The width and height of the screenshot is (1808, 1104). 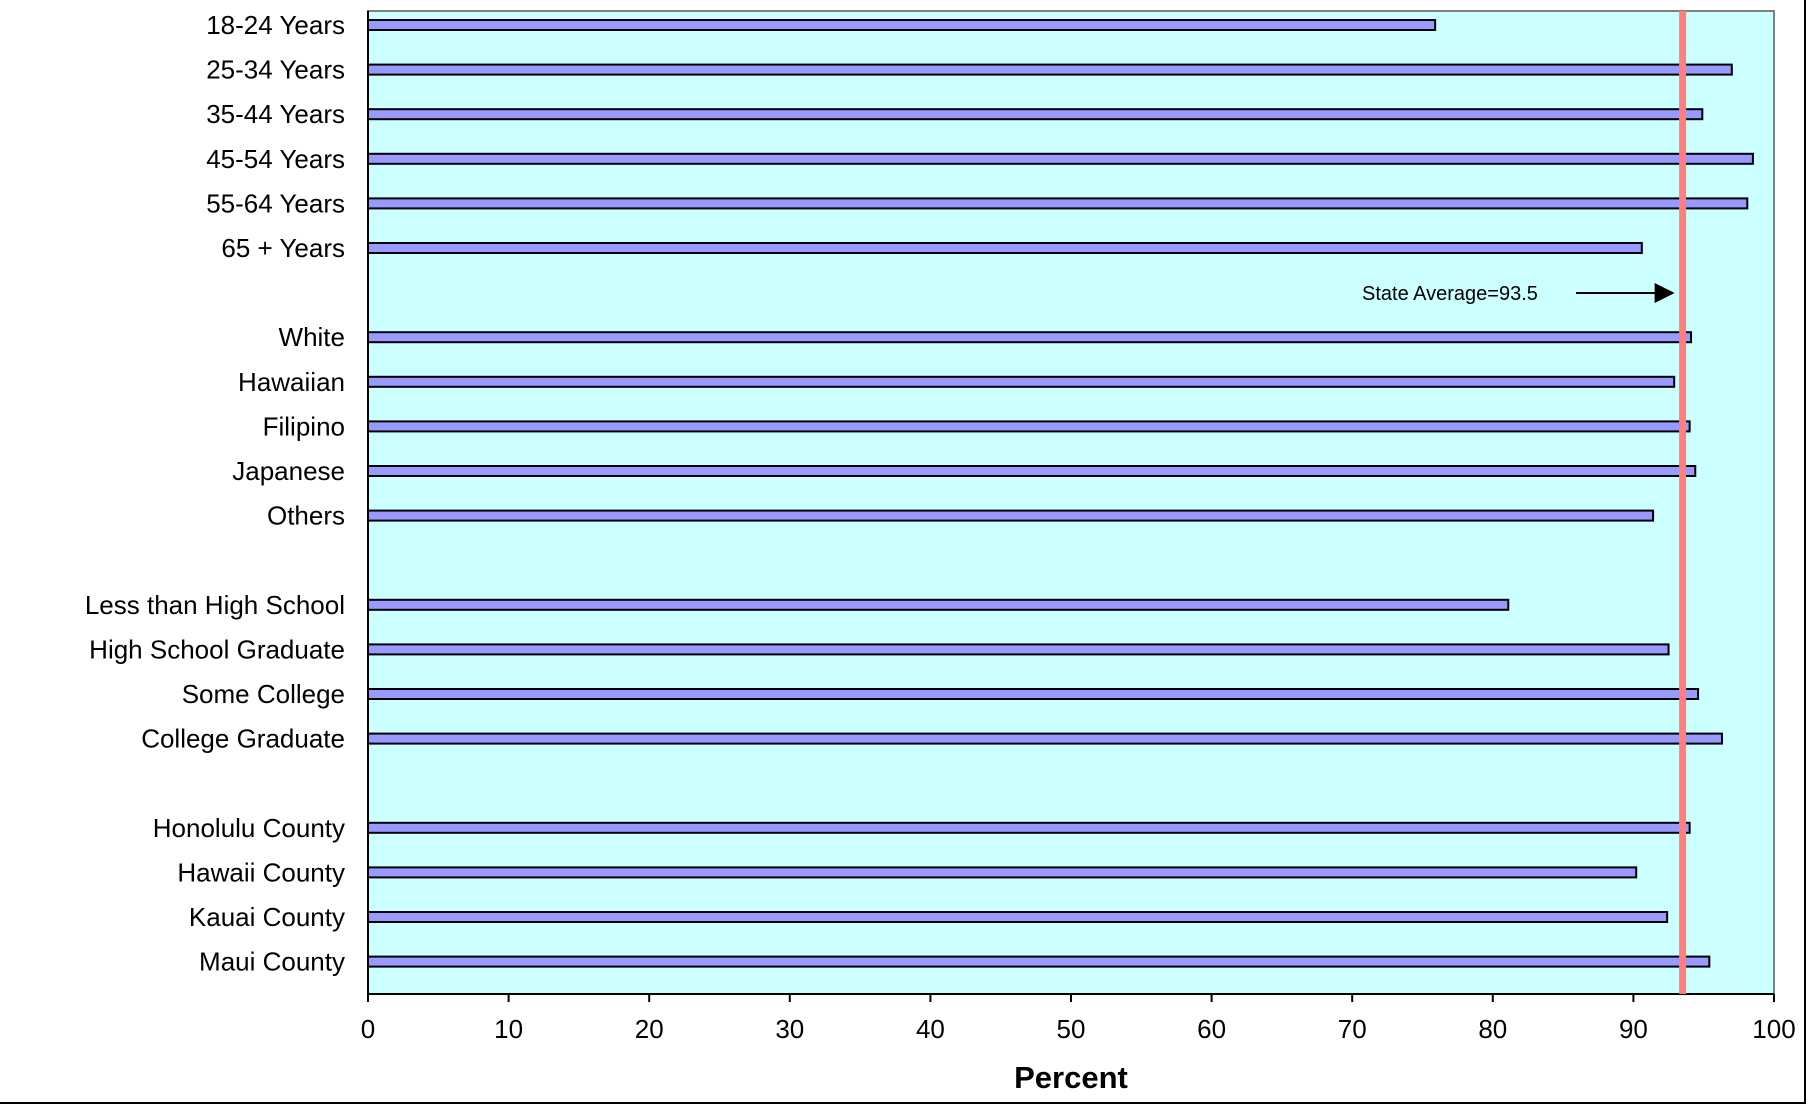 What do you see at coordinates (261, 872) in the screenshot?
I see `category-label-hawaii-county: Hawaii County` at bounding box center [261, 872].